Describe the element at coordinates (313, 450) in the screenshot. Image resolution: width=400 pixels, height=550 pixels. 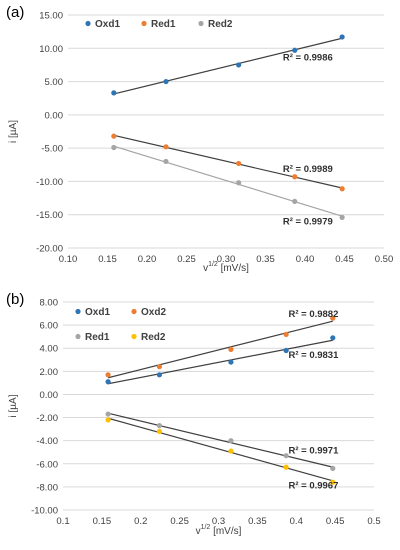
I see `r2-label-red1: R² = 0.9971` at that location.